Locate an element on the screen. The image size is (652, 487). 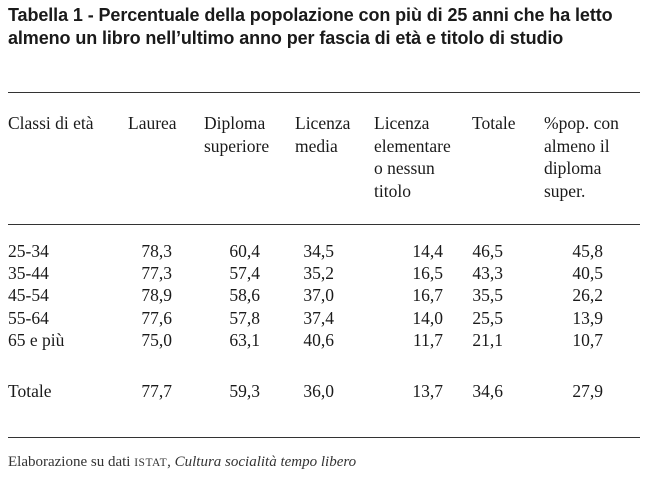
source-agency: ISTAT is located at coordinates (151, 463).